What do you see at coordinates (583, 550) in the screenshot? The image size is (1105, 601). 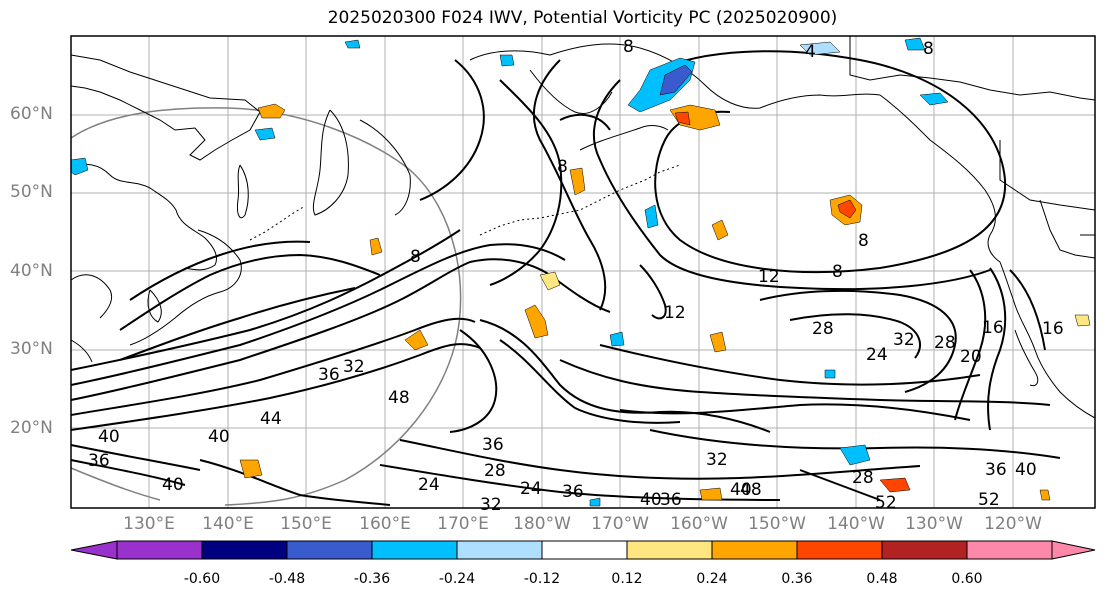 I see `colorbar` at bounding box center [583, 550].